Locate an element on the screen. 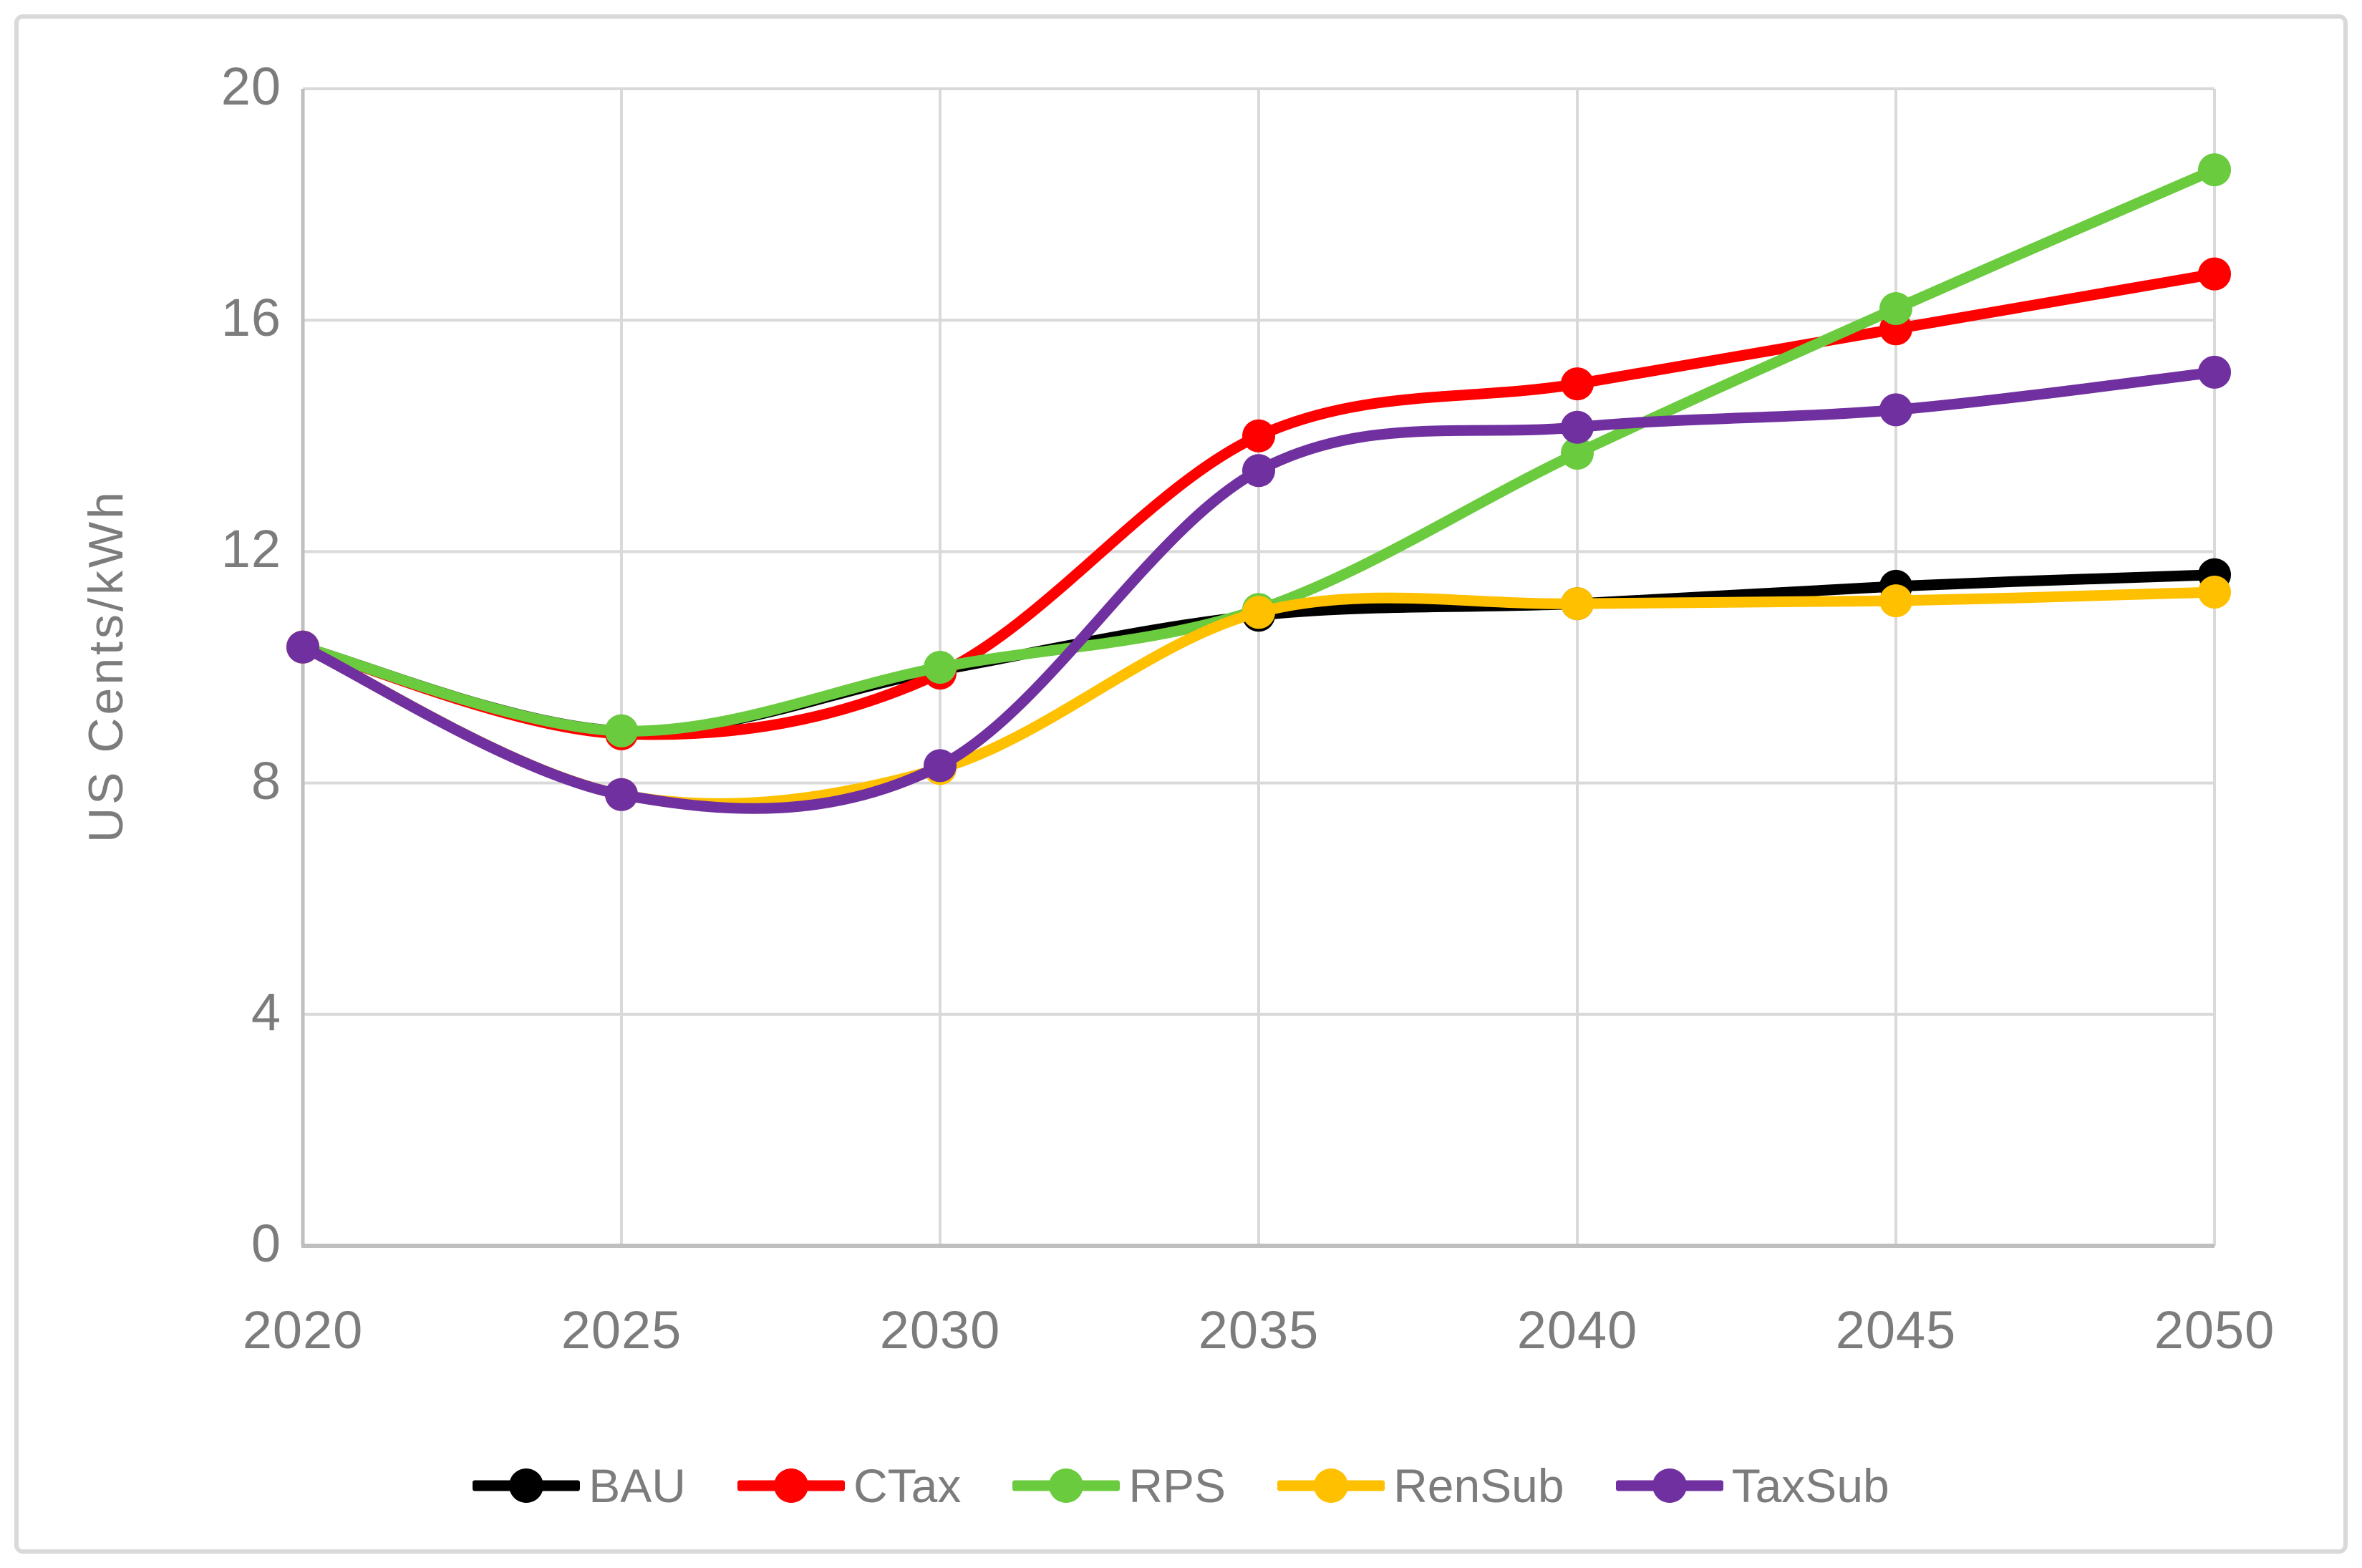 Image resolution: width=2362 pixels, height=1568 pixels. y-tick-label-20: 20 is located at coordinates (251, 87).